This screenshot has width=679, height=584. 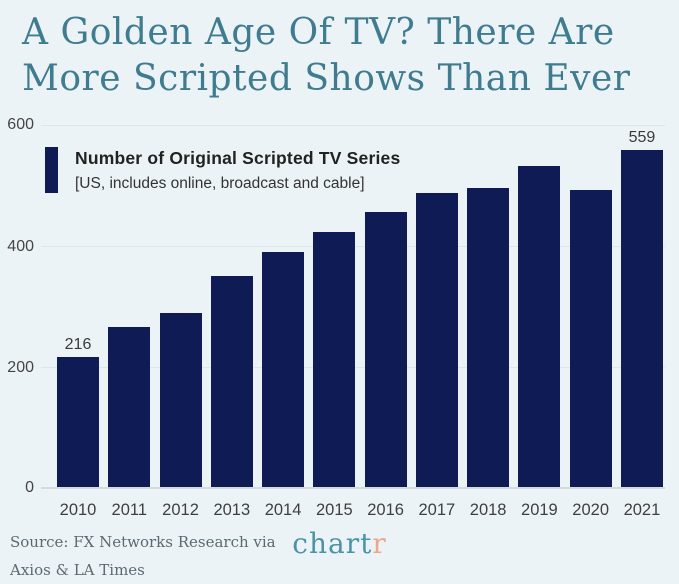 I want to click on y-tick-label-0: 0, so click(x=29, y=487).